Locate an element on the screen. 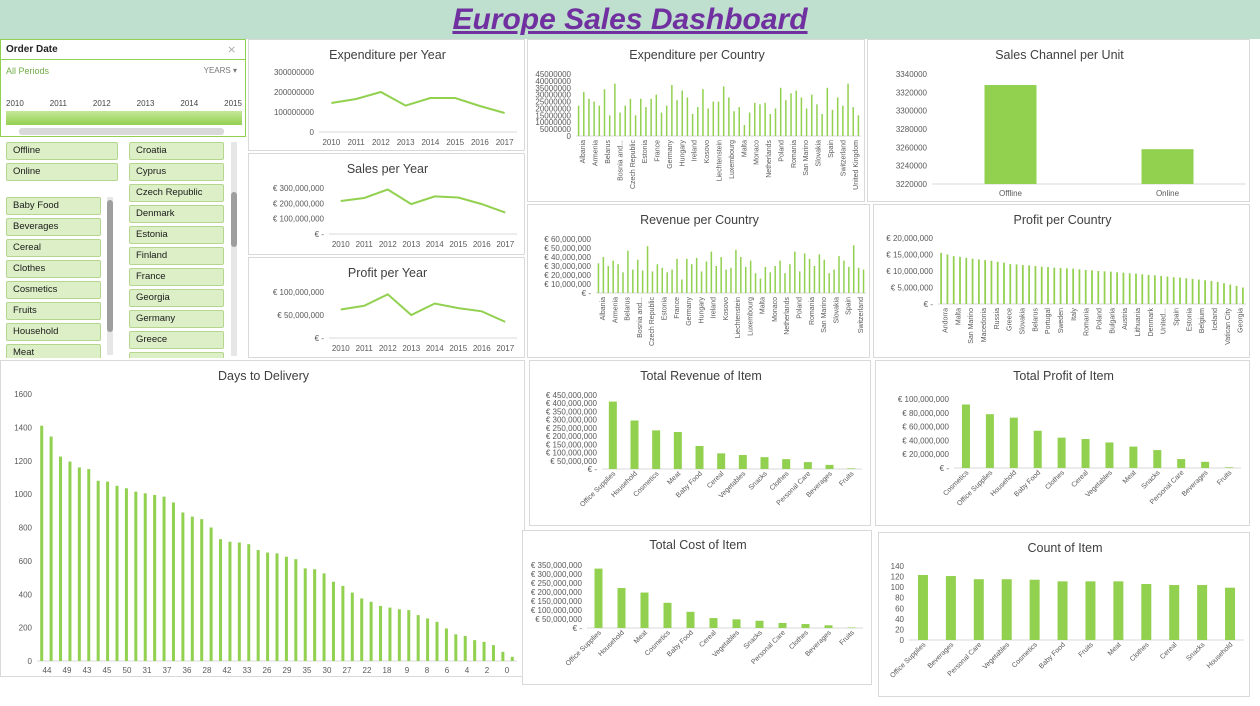  x-tick-label: Meat is located at coordinates (1130, 477).